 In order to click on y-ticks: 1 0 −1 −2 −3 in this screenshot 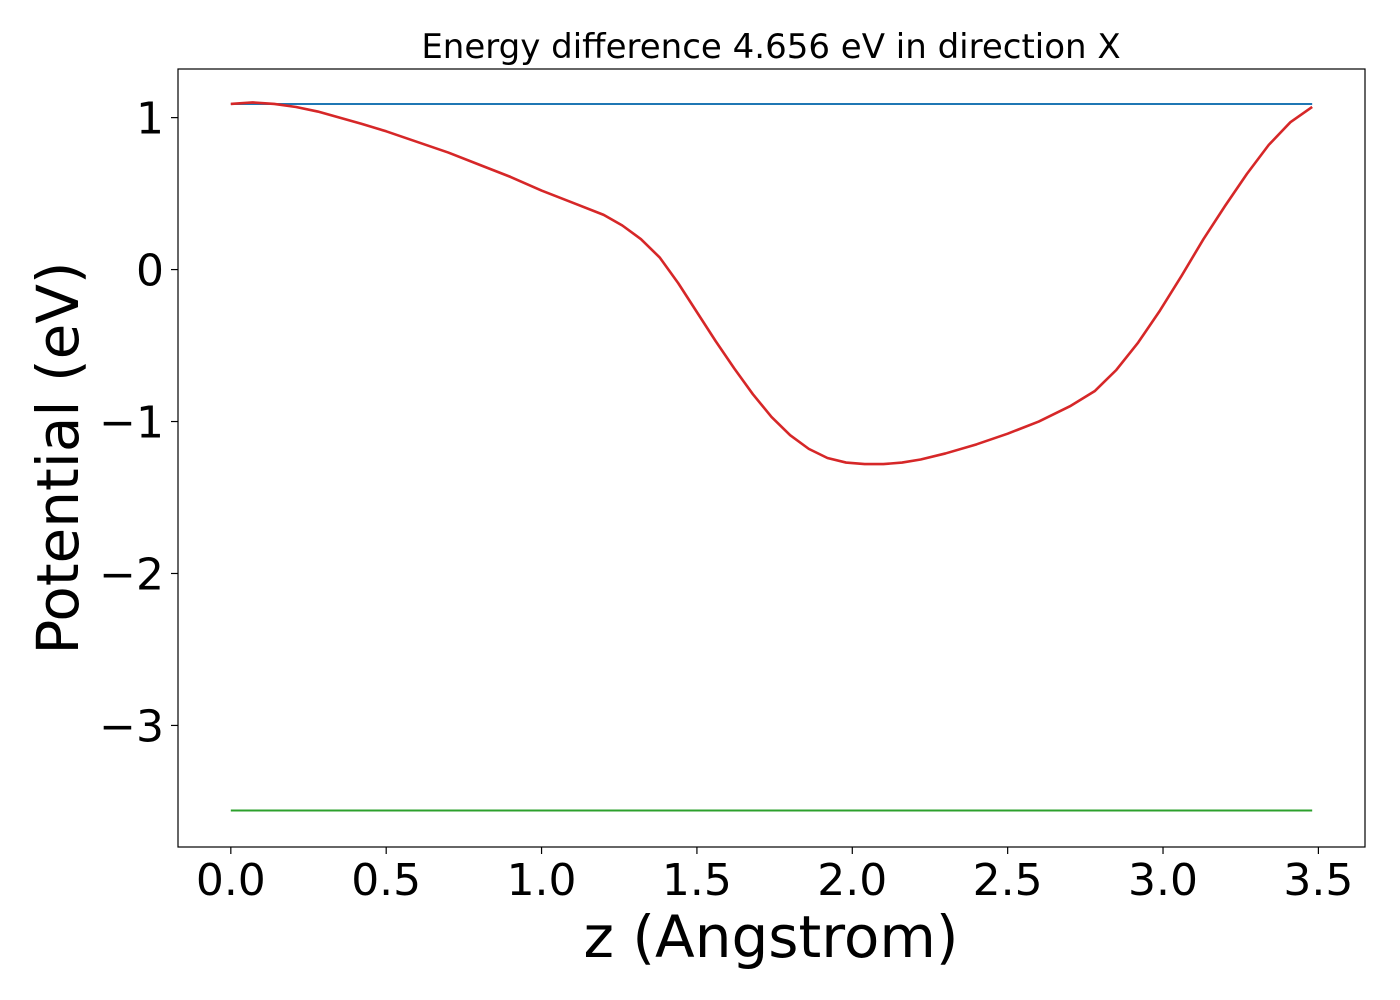, I will do `click(138, 423)`.